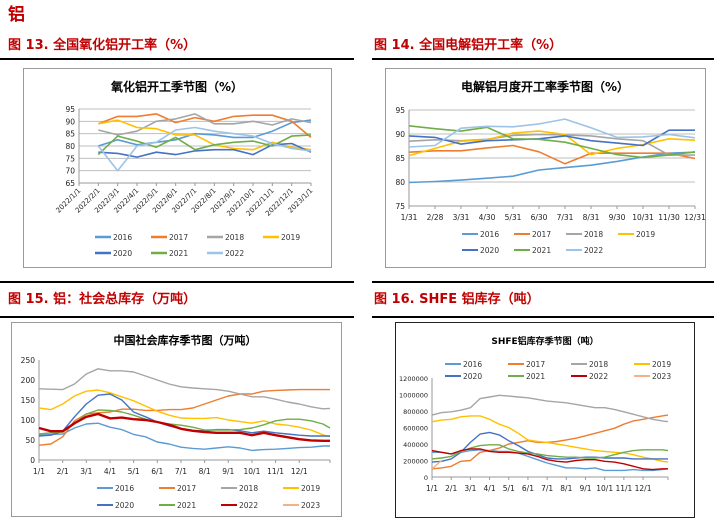 The width and height of the screenshot is (714, 527). I want to click on chart-1-ytick-label: 85, so click(400, 158).